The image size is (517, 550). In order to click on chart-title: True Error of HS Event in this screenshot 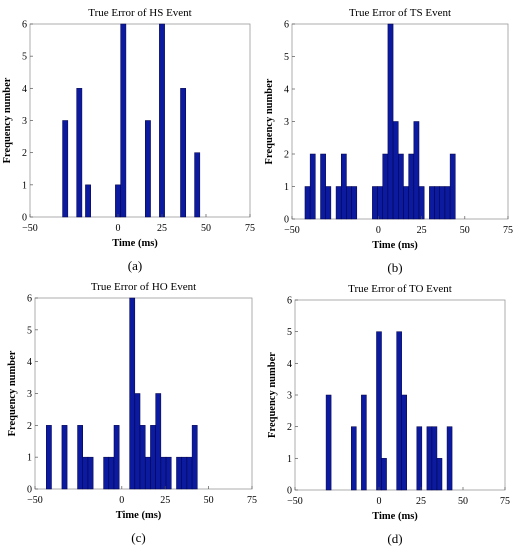, I will do `click(139, 13)`.